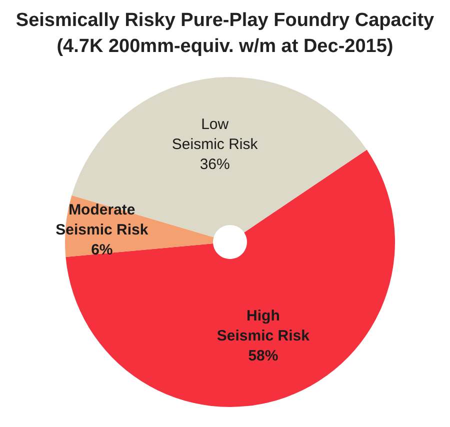  What do you see at coordinates (215, 164) in the screenshot?
I see `data-label: 36%` at bounding box center [215, 164].